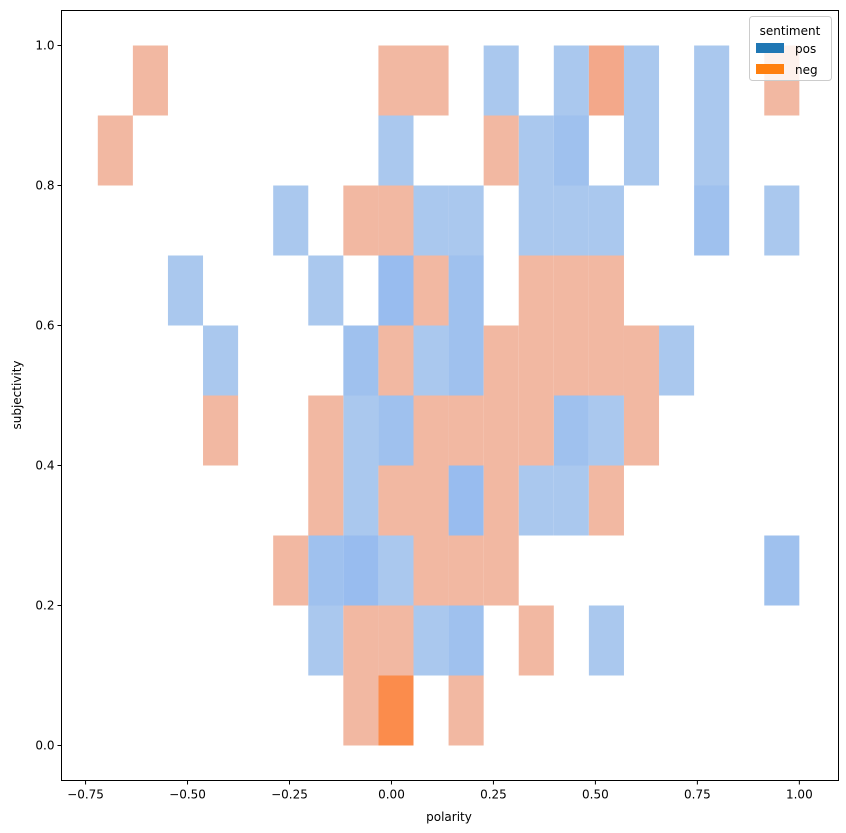 This screenshot has height=833, width=846. I want to click on x-axis: −0.75 −0.50 −0.25 0.00 0.25 0.50 0.75 1.00, so click(440, 791).